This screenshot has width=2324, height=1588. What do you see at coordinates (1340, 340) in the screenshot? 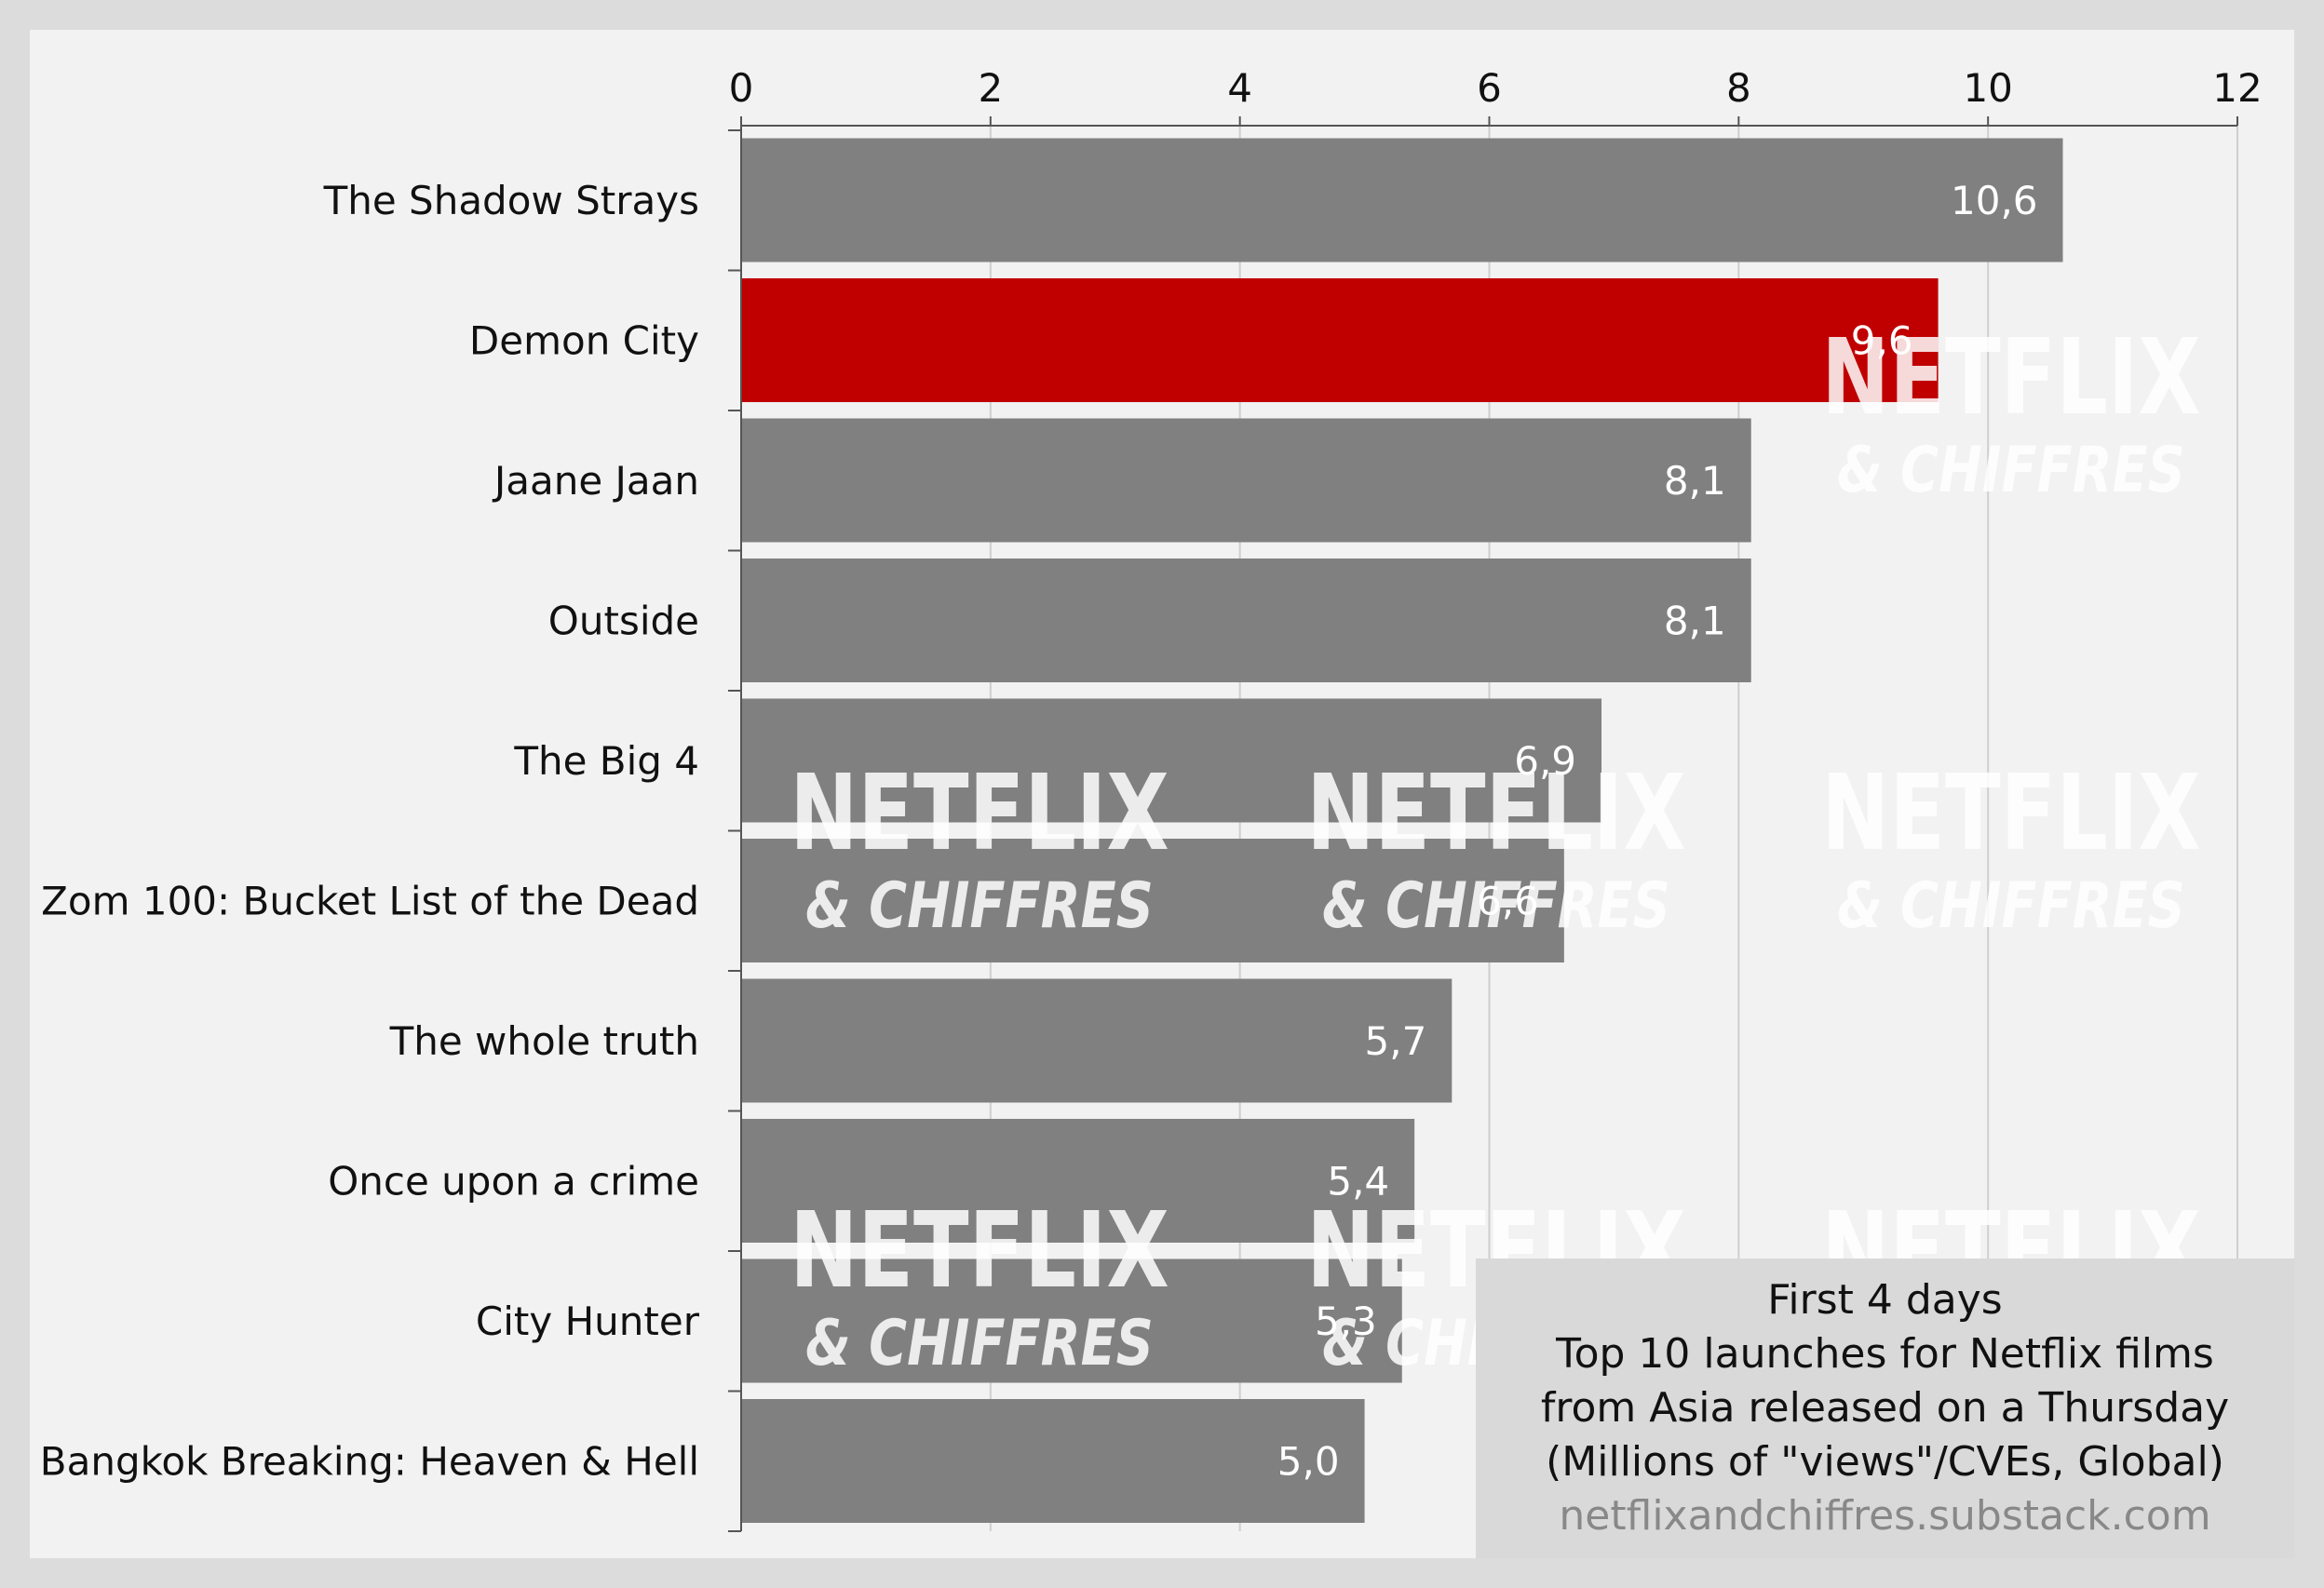
I see `bar-highlighted` at bounding box center [1340, 340].